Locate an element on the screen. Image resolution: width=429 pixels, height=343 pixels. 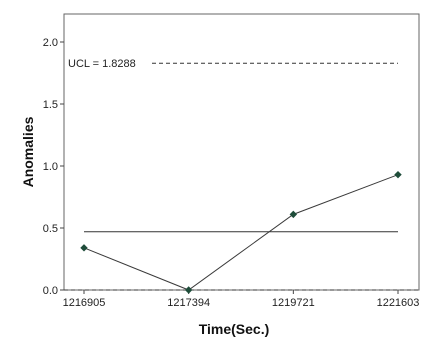
x-tick-label: 1221603 is located at coordinates (398, 303).